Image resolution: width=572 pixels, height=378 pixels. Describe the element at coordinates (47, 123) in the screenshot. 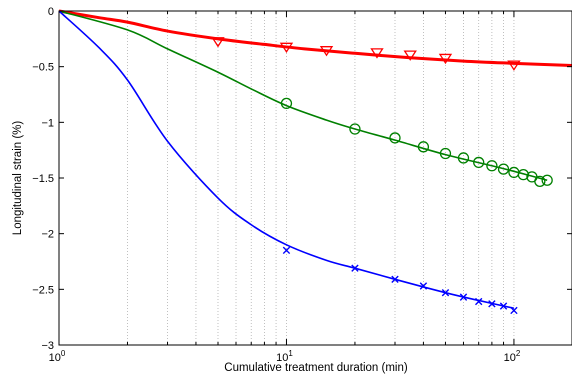

I see `y-tick-label: −1` at that location.